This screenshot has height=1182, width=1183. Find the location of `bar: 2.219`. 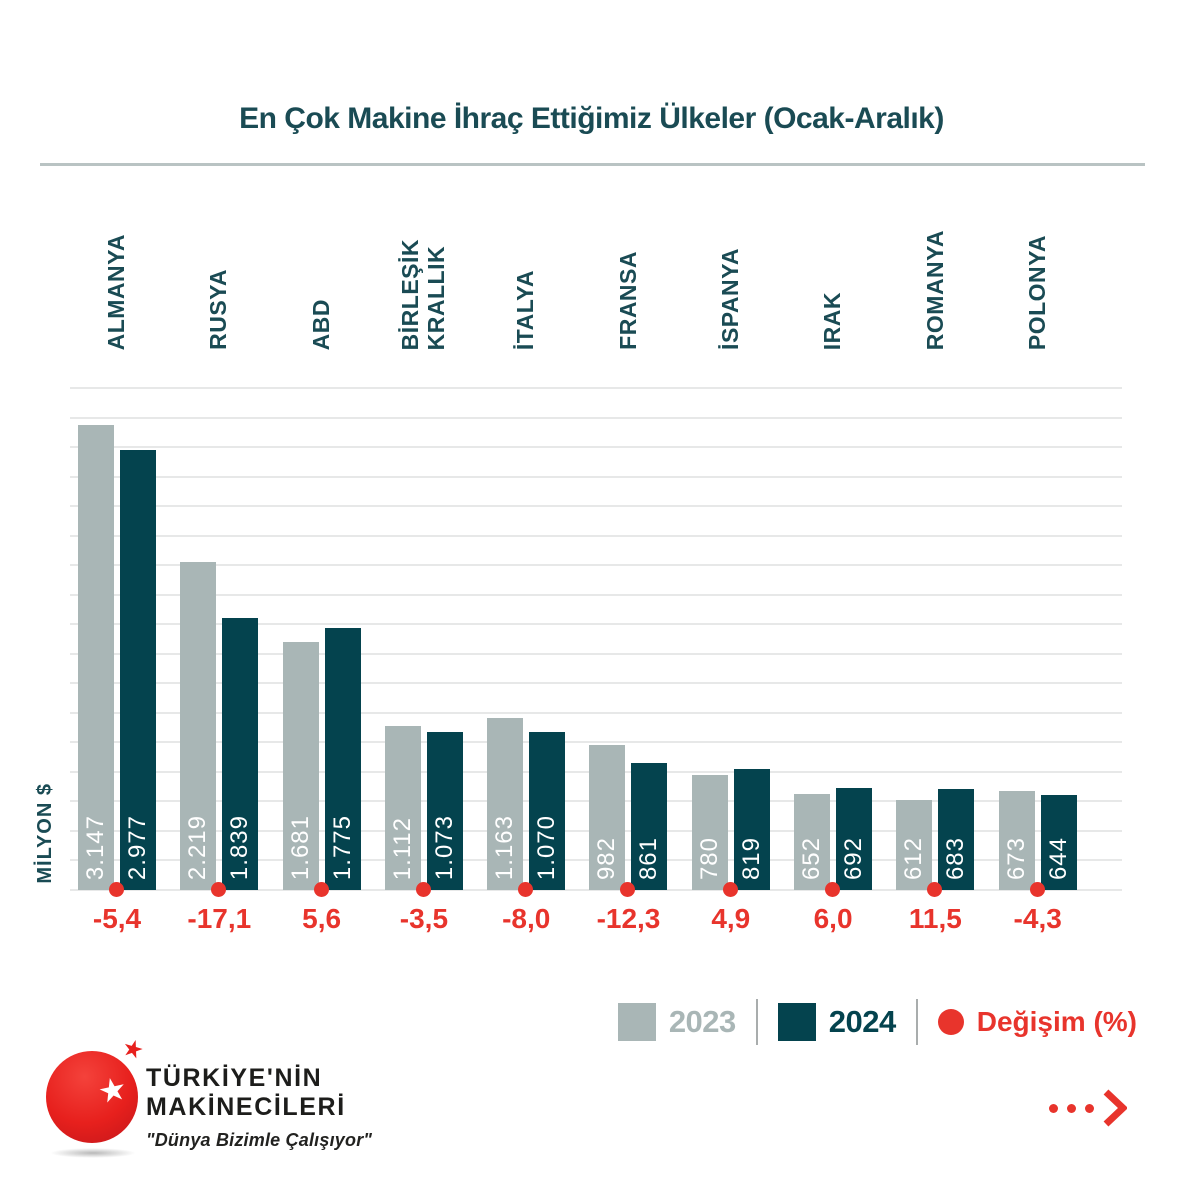

bar: 2.219 is located at coordinates (198, 726).